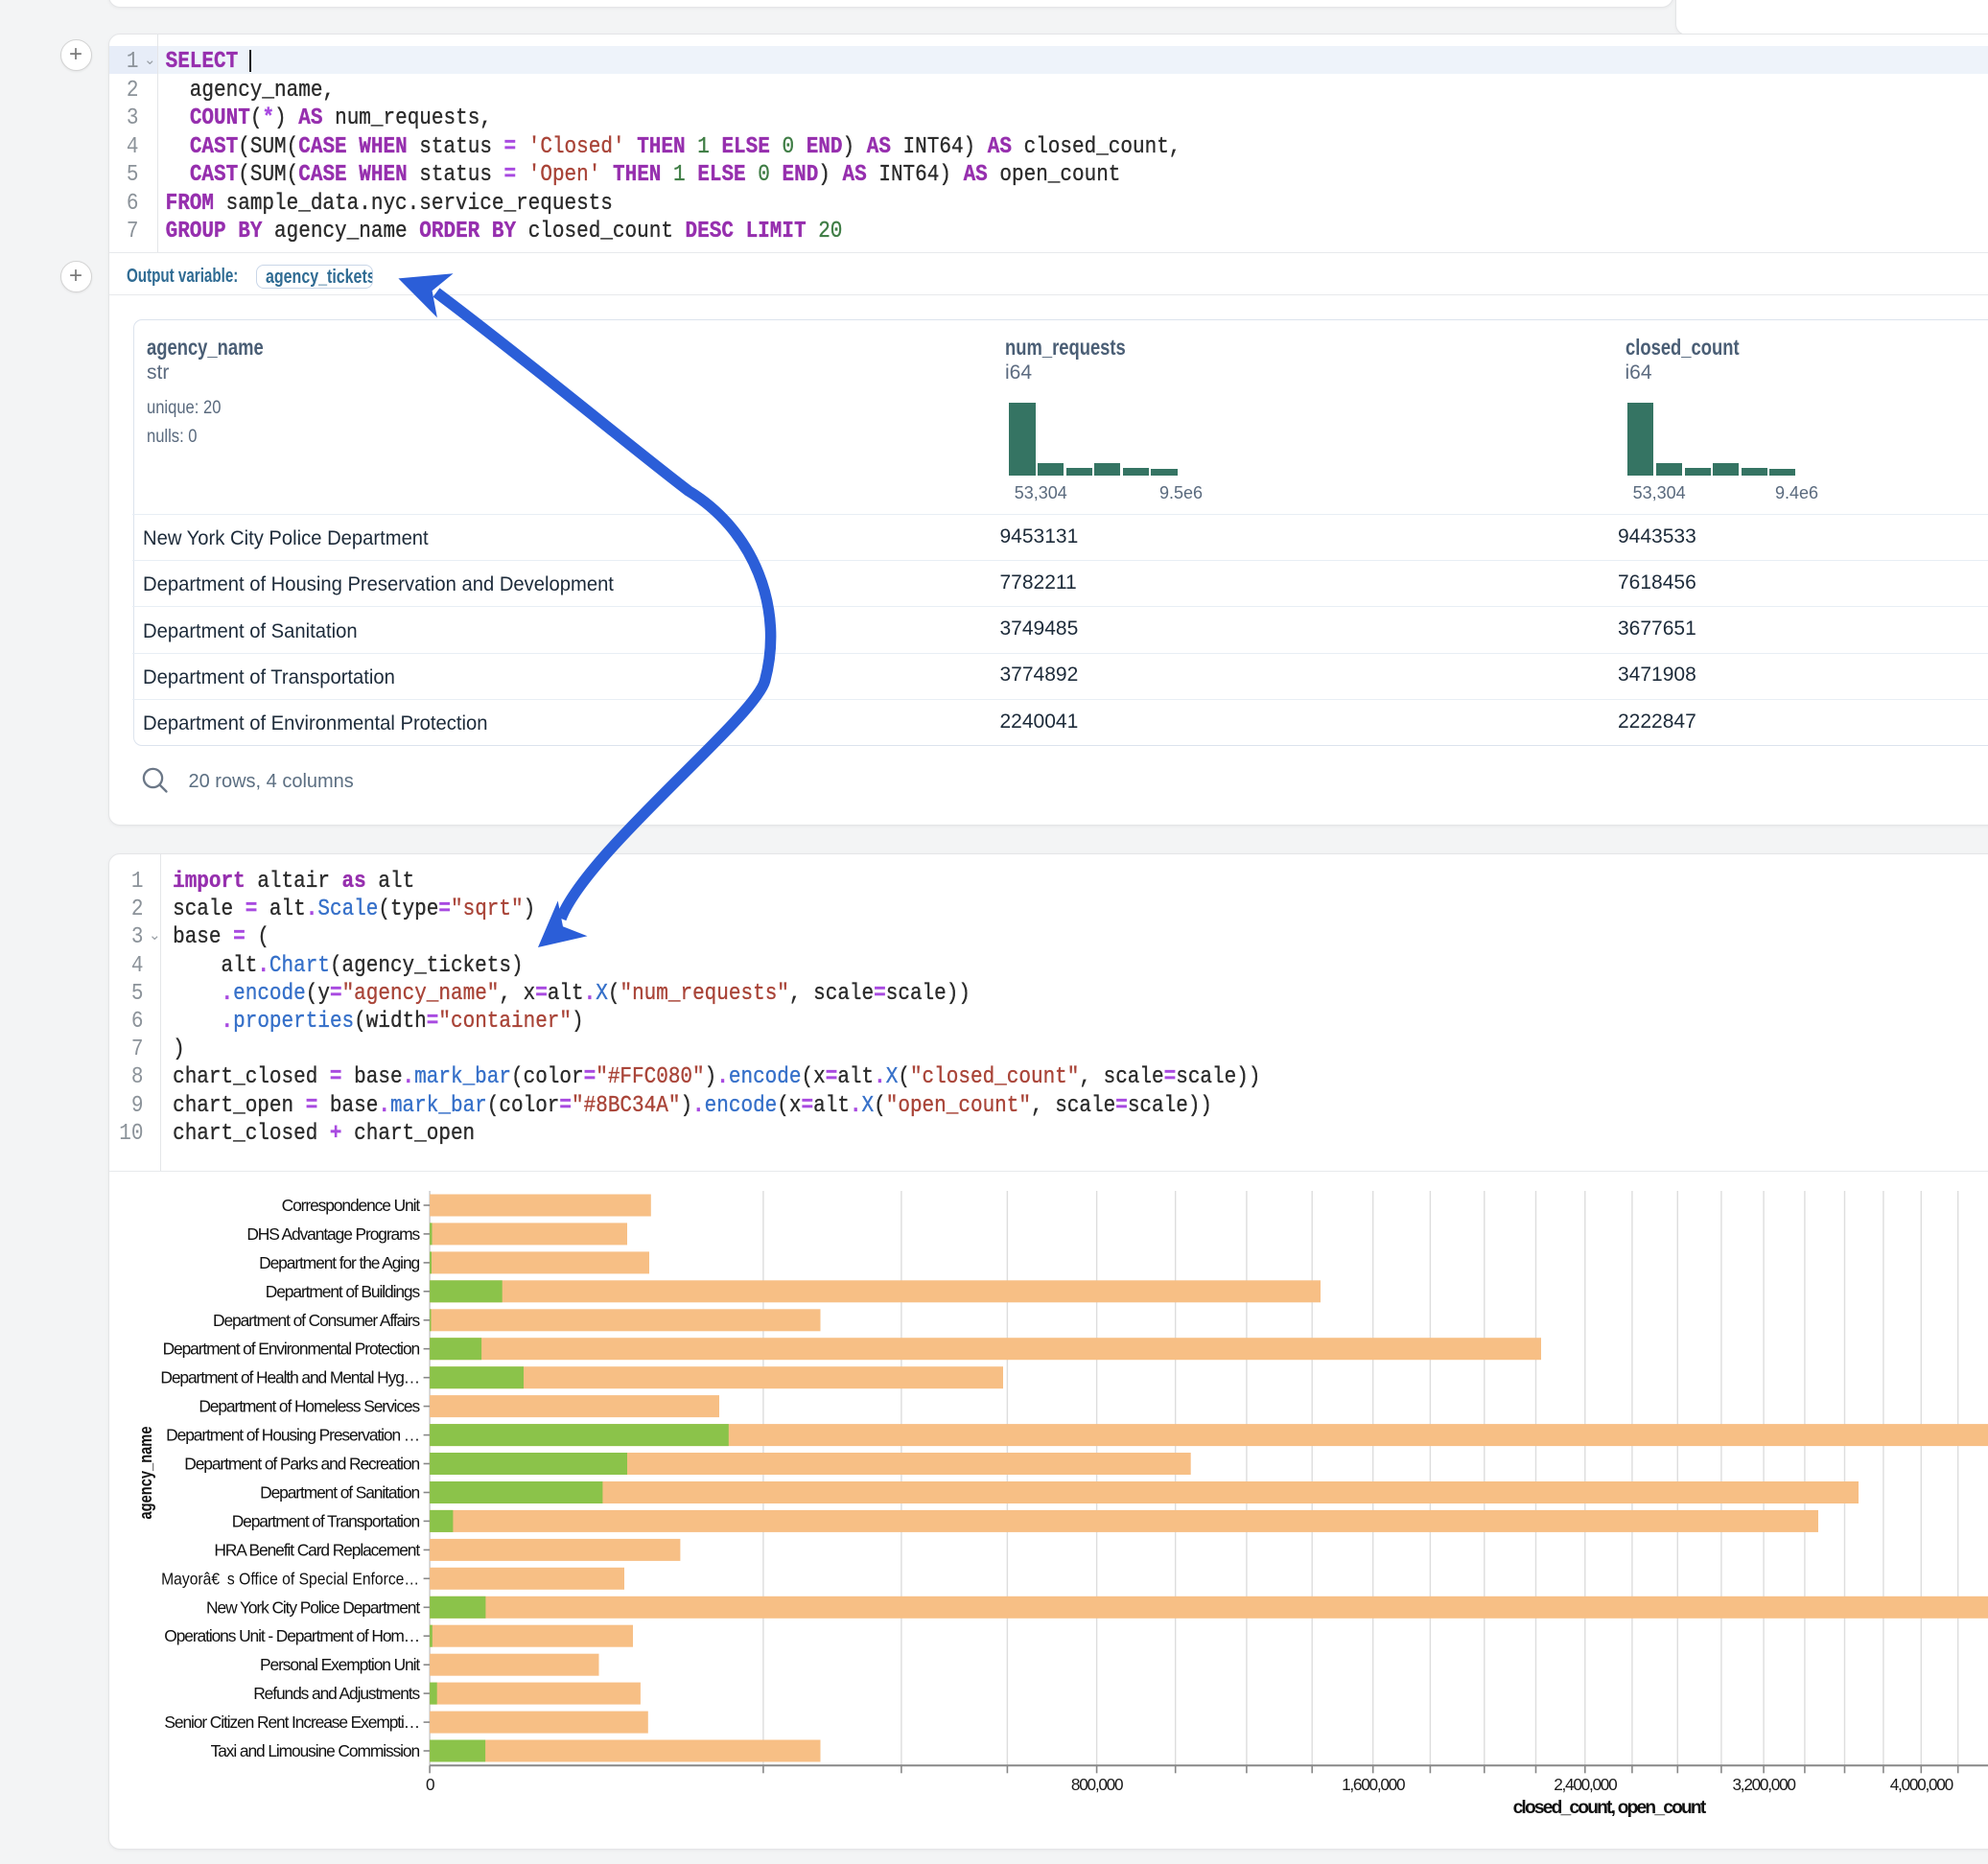 This screenshot has height=1864, width=1988. Describe the element at coordinates (1097, 1784) in the screenshot. I see `svg-text: 800,000` at that location.